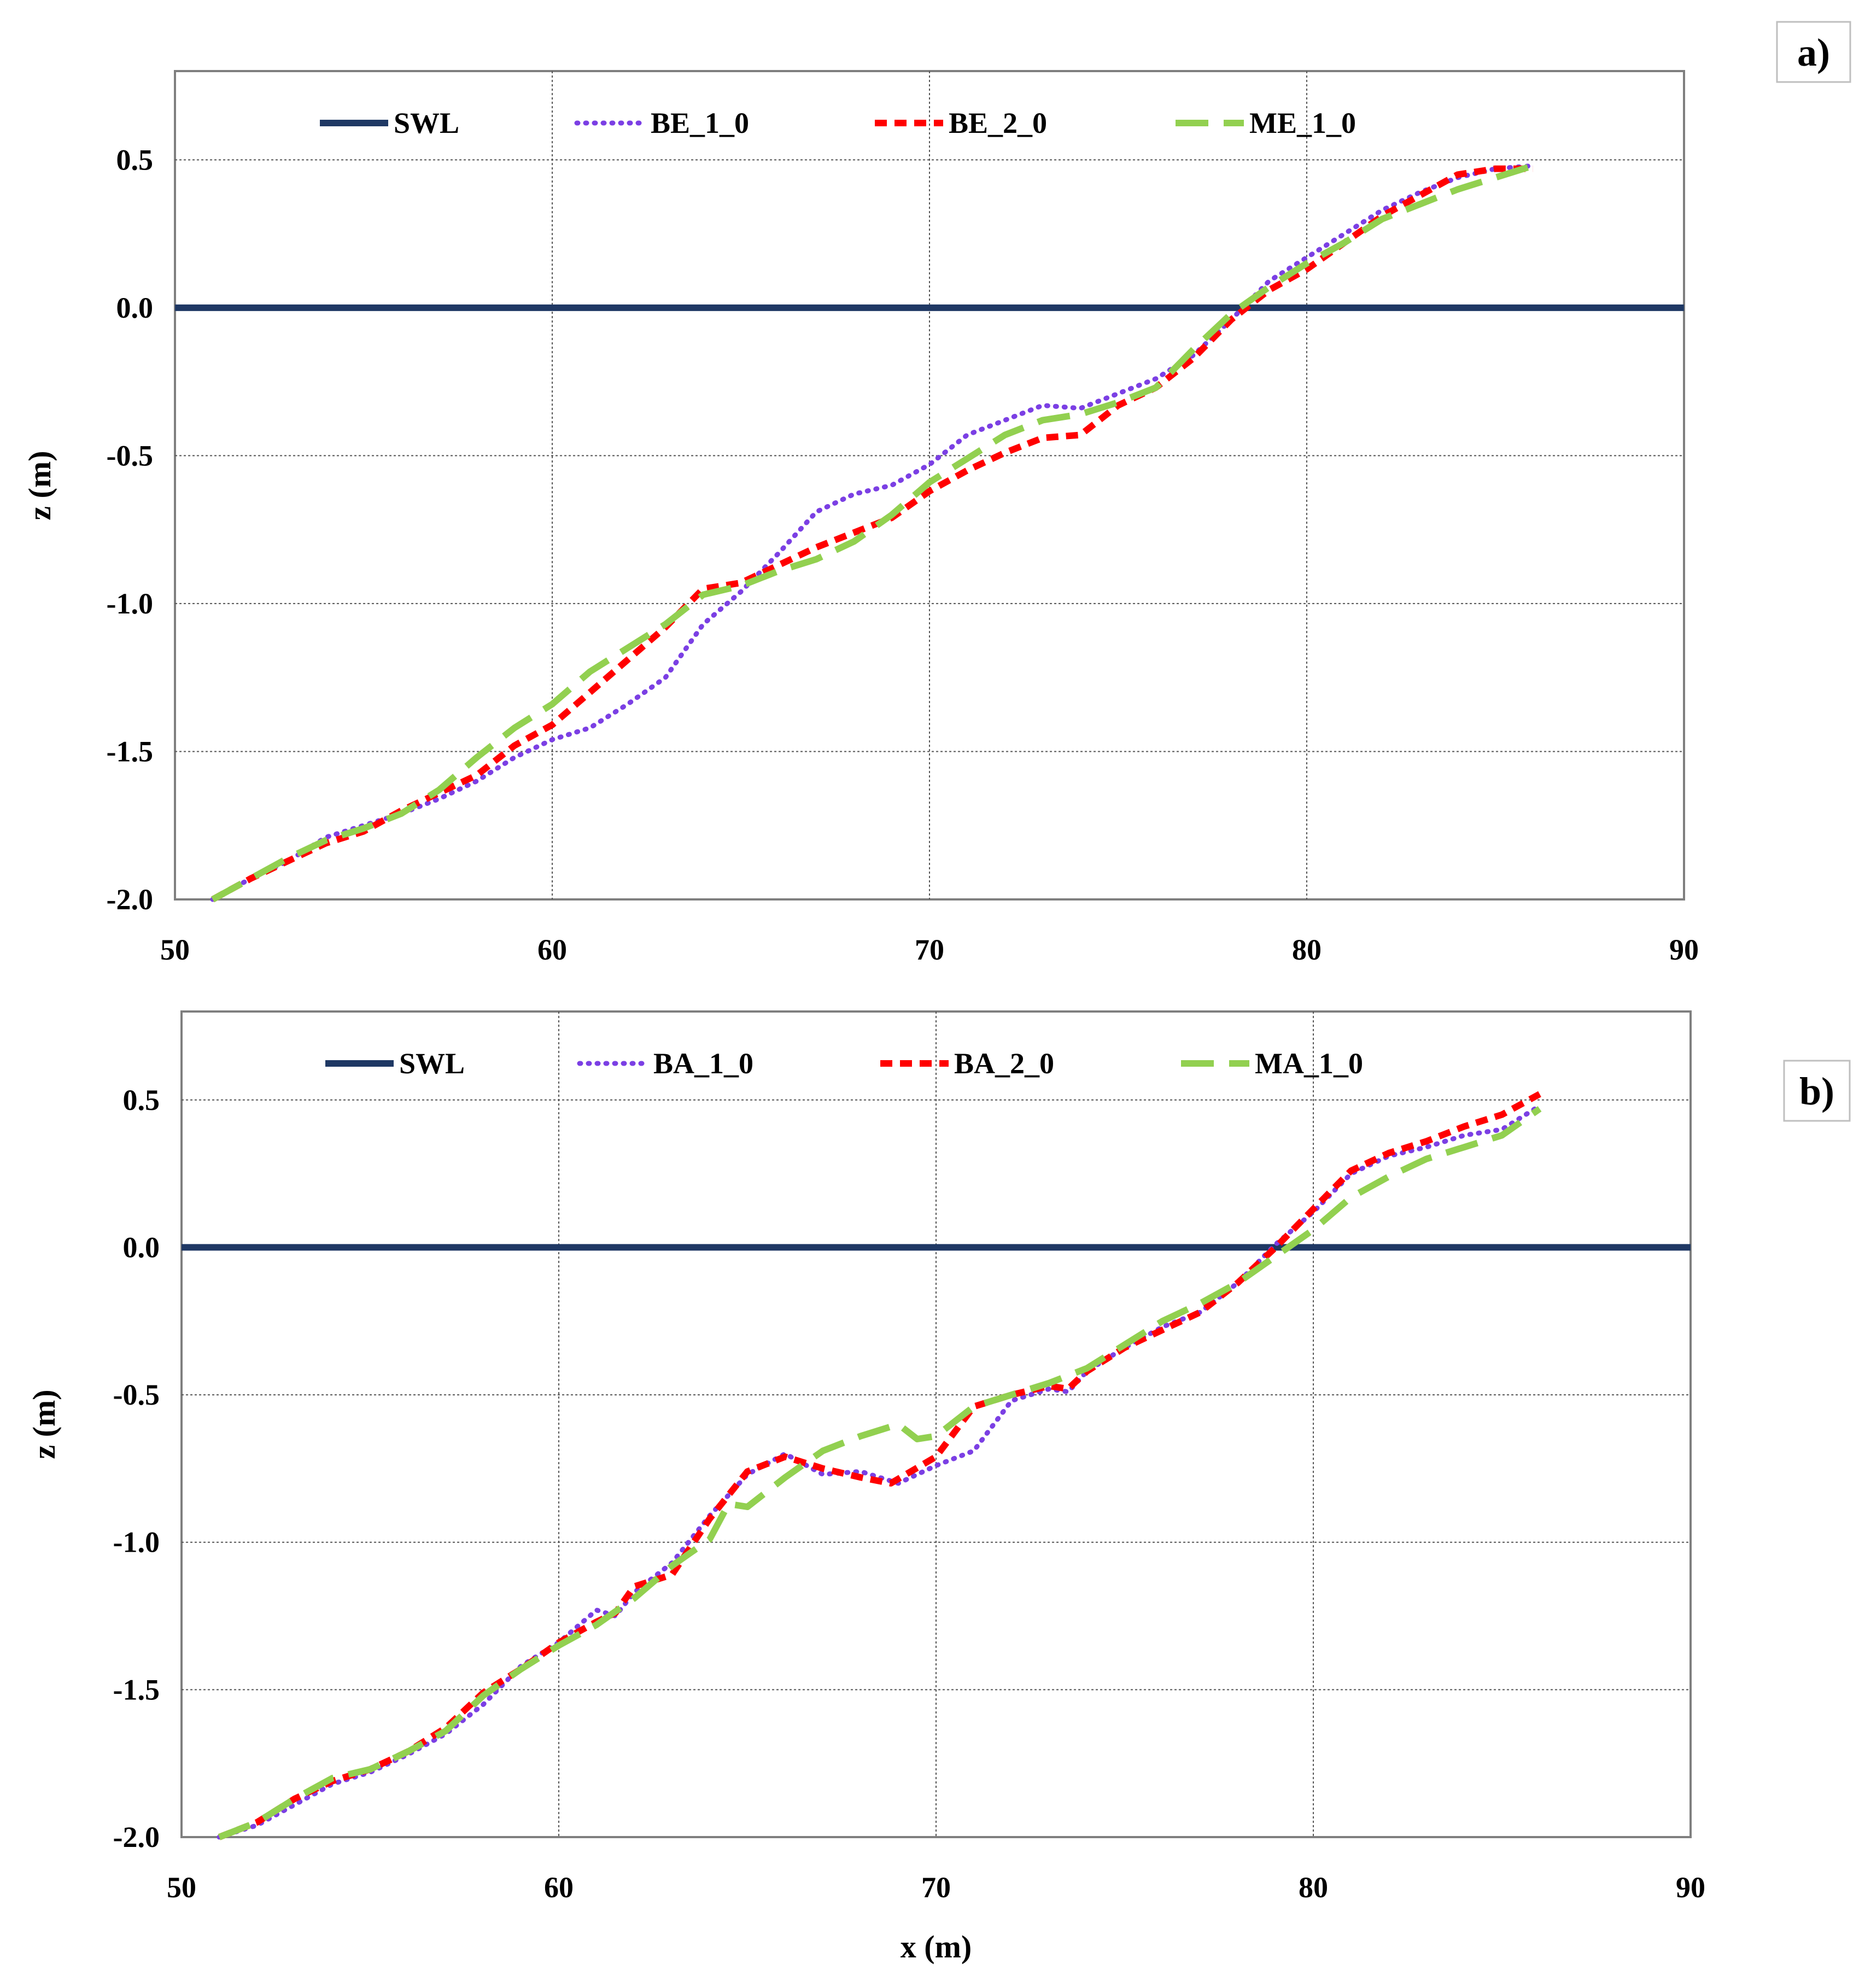  I want to click on legend-label-be-2-0: BE_2_0, so click(998, 123).